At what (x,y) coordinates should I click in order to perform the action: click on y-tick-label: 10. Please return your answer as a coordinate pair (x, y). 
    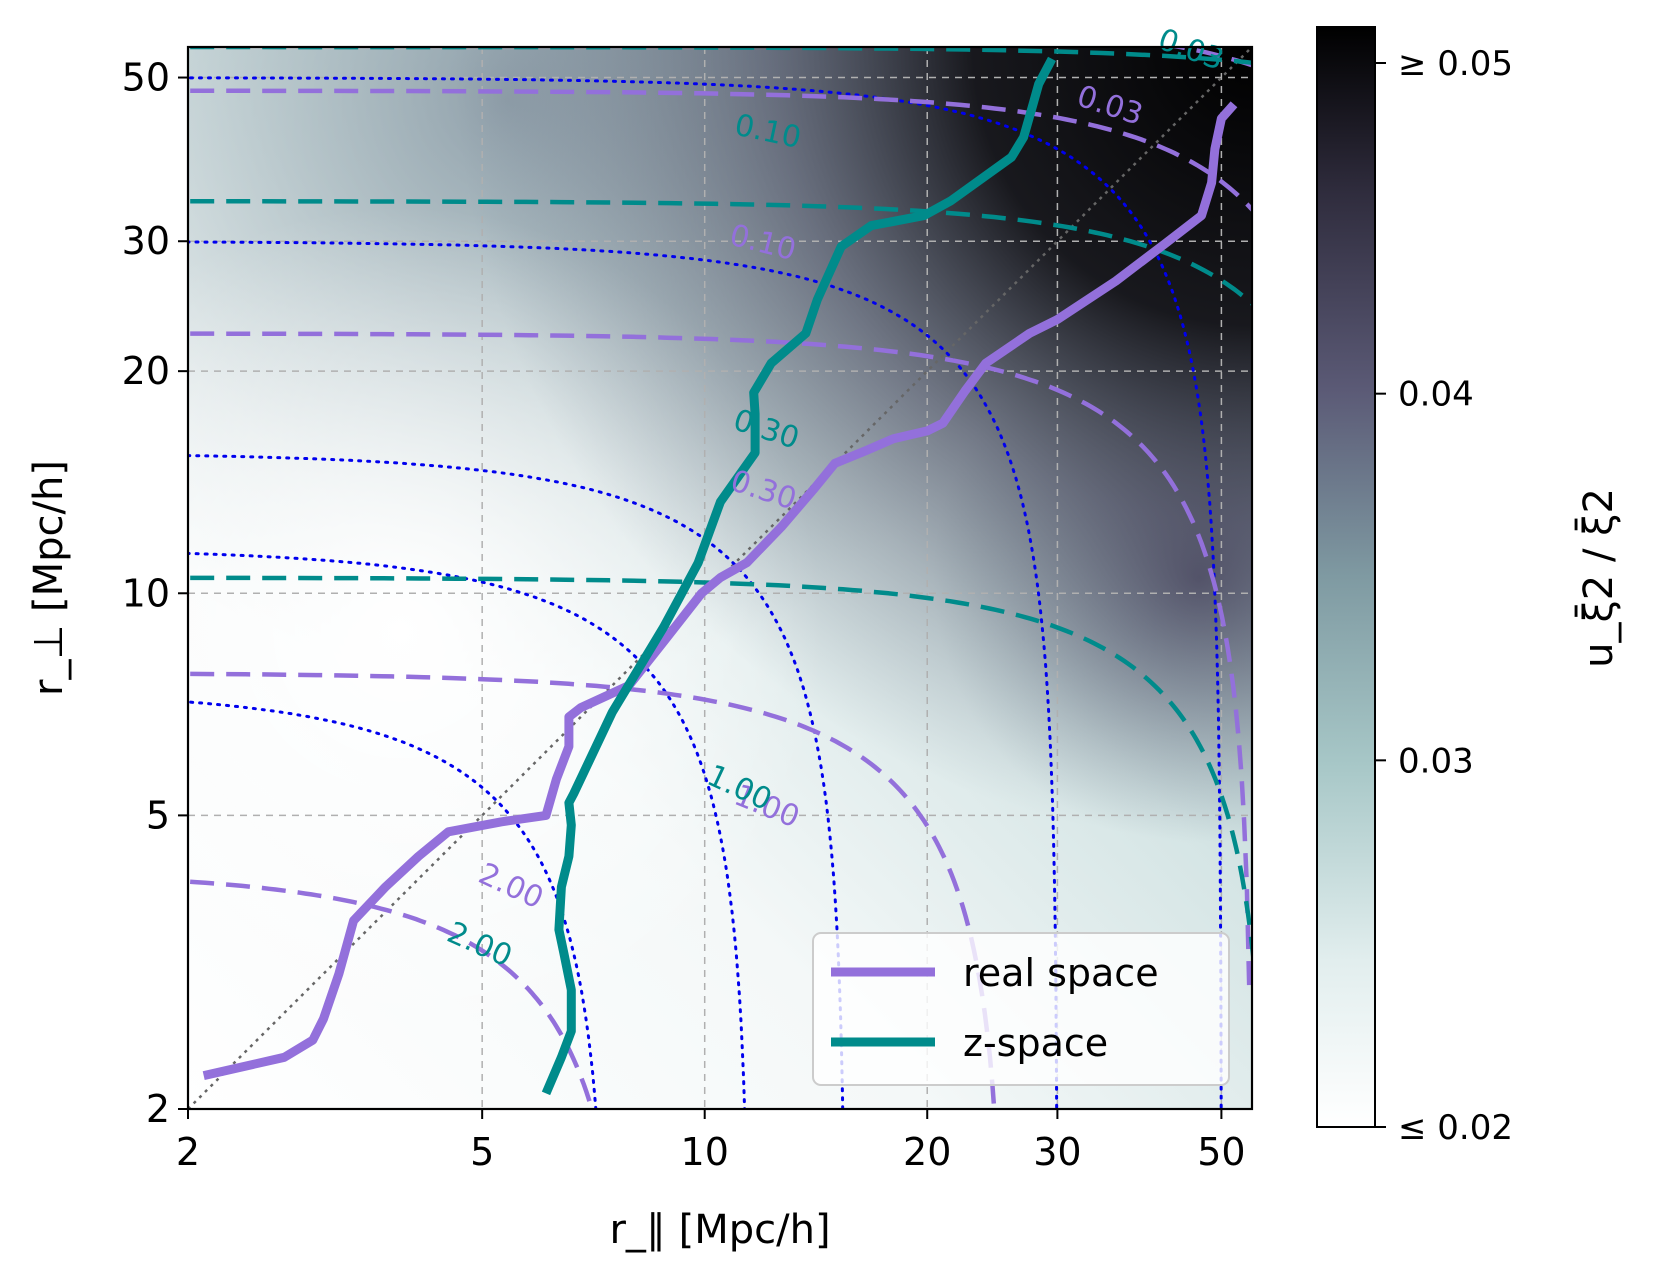
    Looking at the image, I should click on (146, 593).